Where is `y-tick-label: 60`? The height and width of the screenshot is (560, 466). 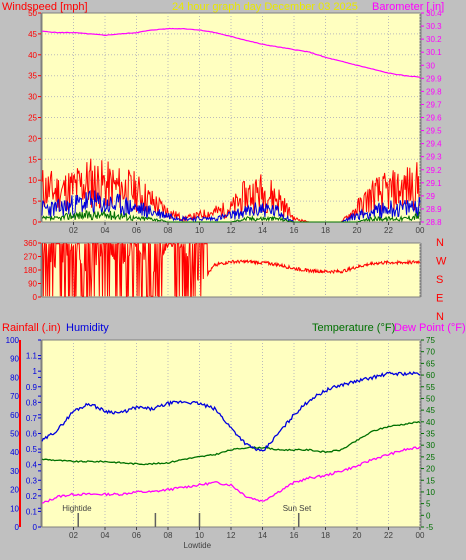 y-tick-label: 60 is located at coordinates (14, 415).